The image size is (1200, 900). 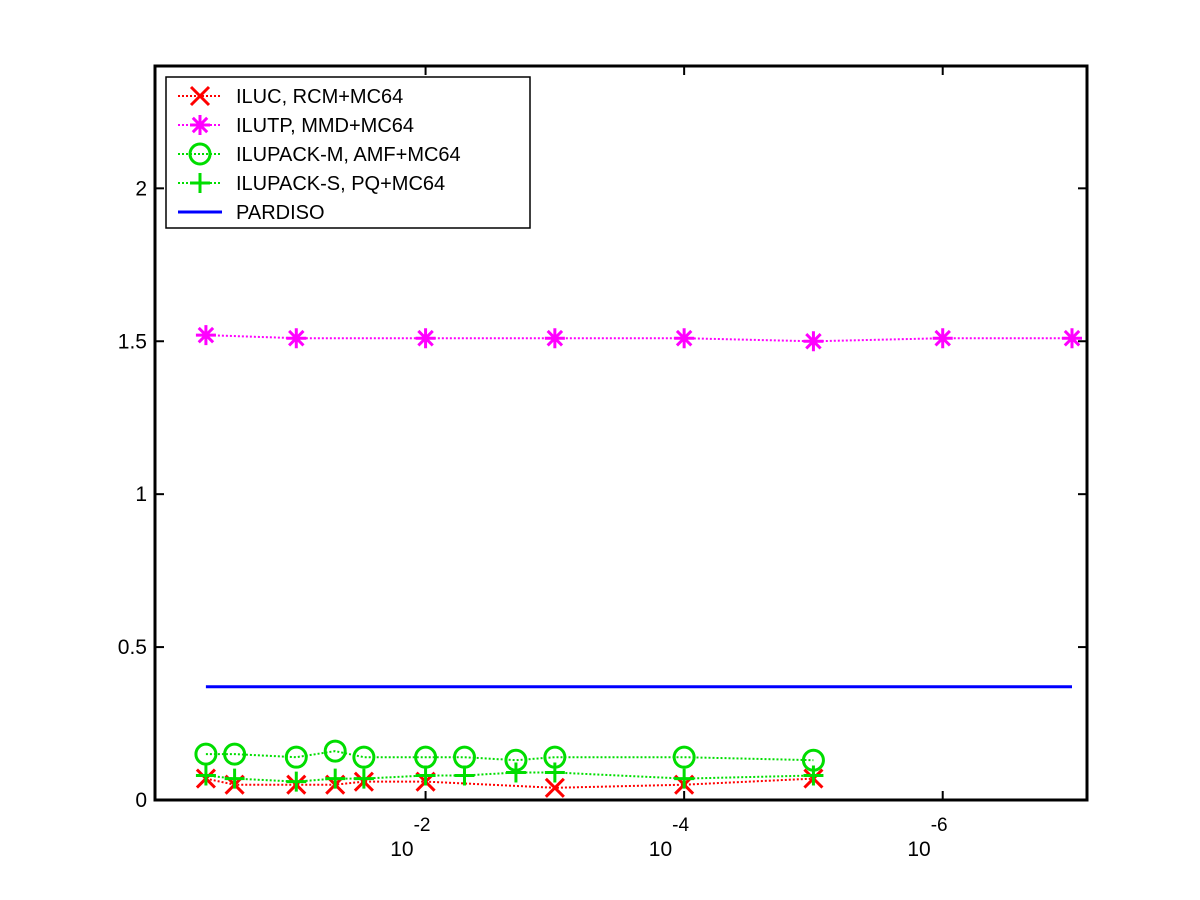 I want to click on series-ilupack-s-pq-mc64, so click(x=509, y=777).